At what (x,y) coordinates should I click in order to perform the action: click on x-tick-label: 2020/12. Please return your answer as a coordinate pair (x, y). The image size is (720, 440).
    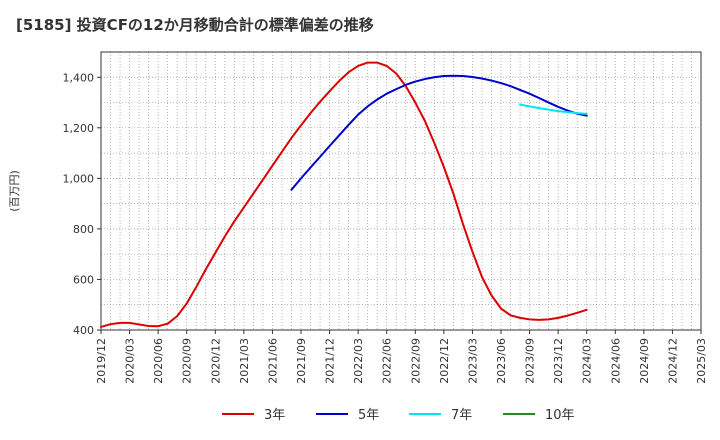
    Looking at the image, I should click on (215, 361).